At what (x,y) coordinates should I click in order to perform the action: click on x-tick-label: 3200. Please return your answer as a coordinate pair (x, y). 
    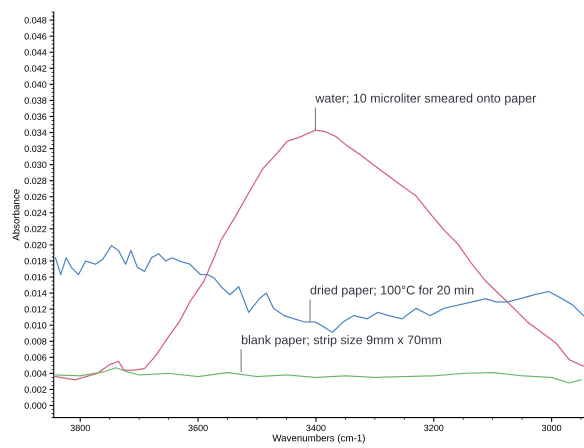
    Looking at the image, I should click on (434, 428).